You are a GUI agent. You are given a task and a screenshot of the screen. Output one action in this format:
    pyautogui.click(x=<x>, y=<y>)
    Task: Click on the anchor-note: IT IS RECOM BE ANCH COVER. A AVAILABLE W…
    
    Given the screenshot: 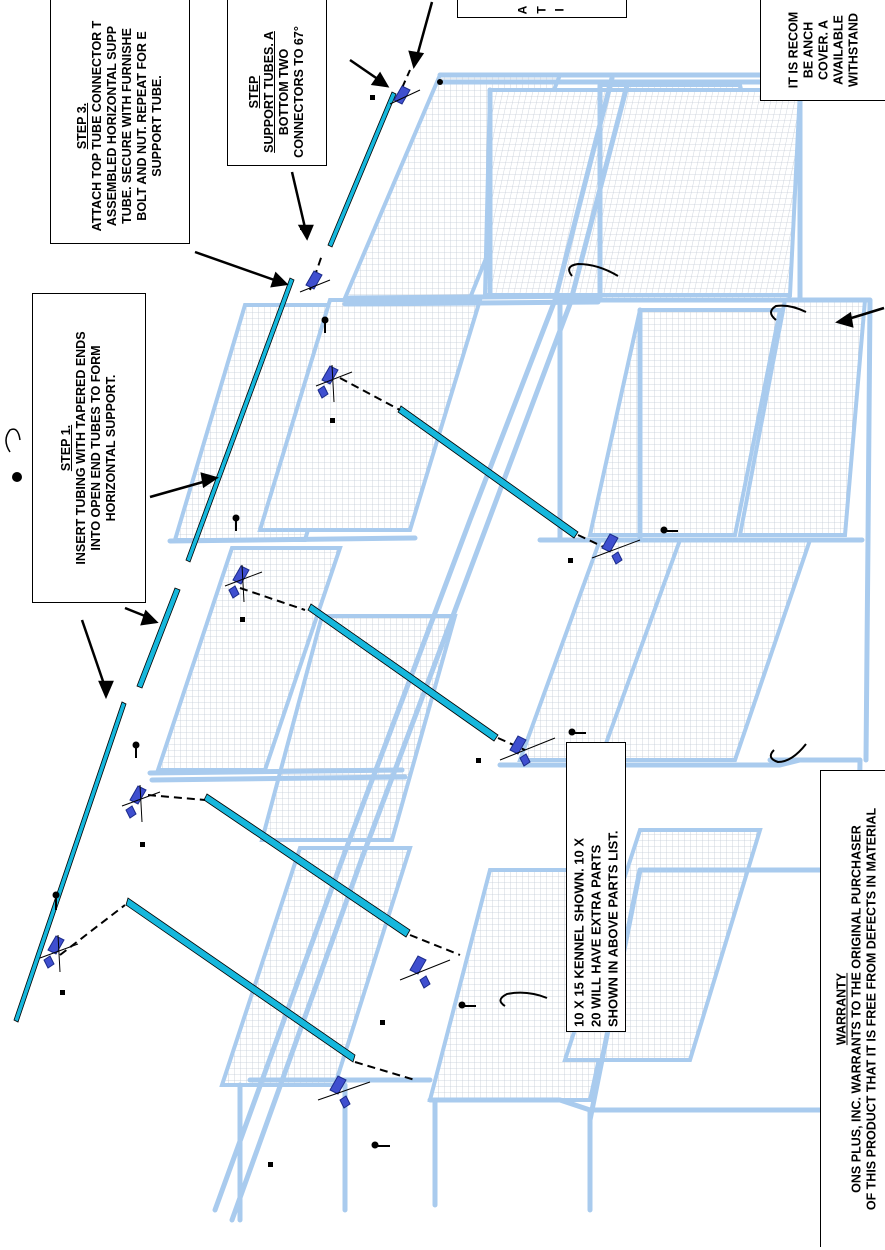 What is the action you would take?
    pyautogui.click(x=822, y=50)
    